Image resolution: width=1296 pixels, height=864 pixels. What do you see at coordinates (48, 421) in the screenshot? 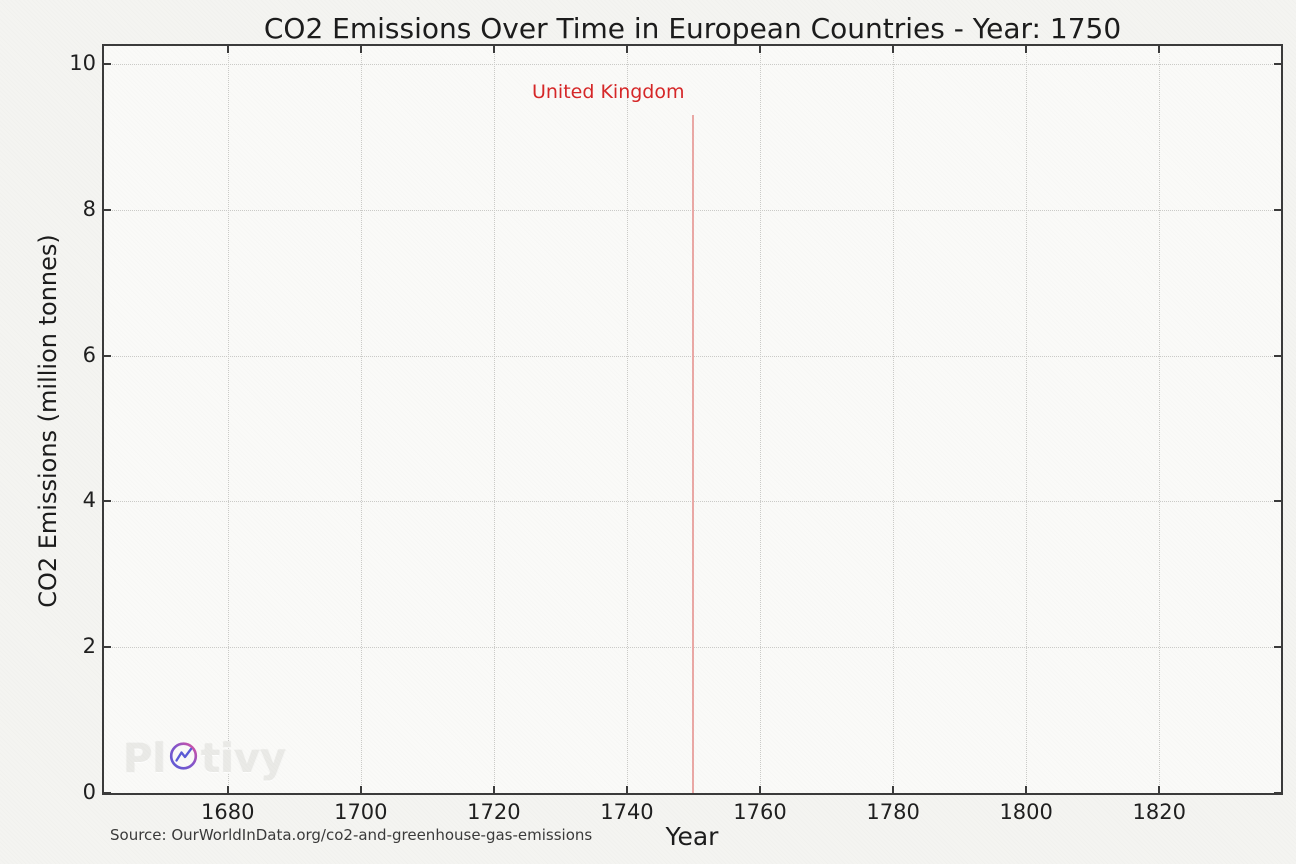
I see `y-axis-label: CO2 Emissions (million tonnes)` at bounding box center [48, 421].